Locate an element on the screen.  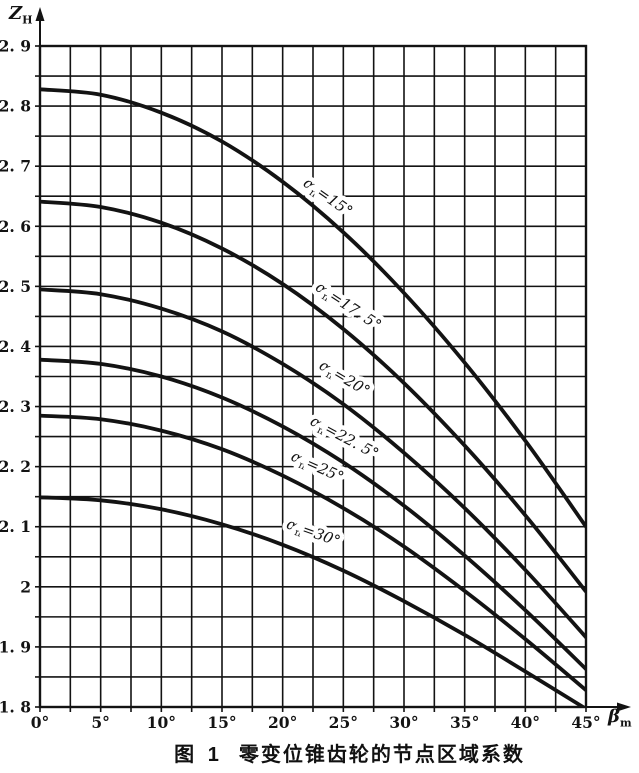
x-axis-label: βm is located at coordinates (620, 718).